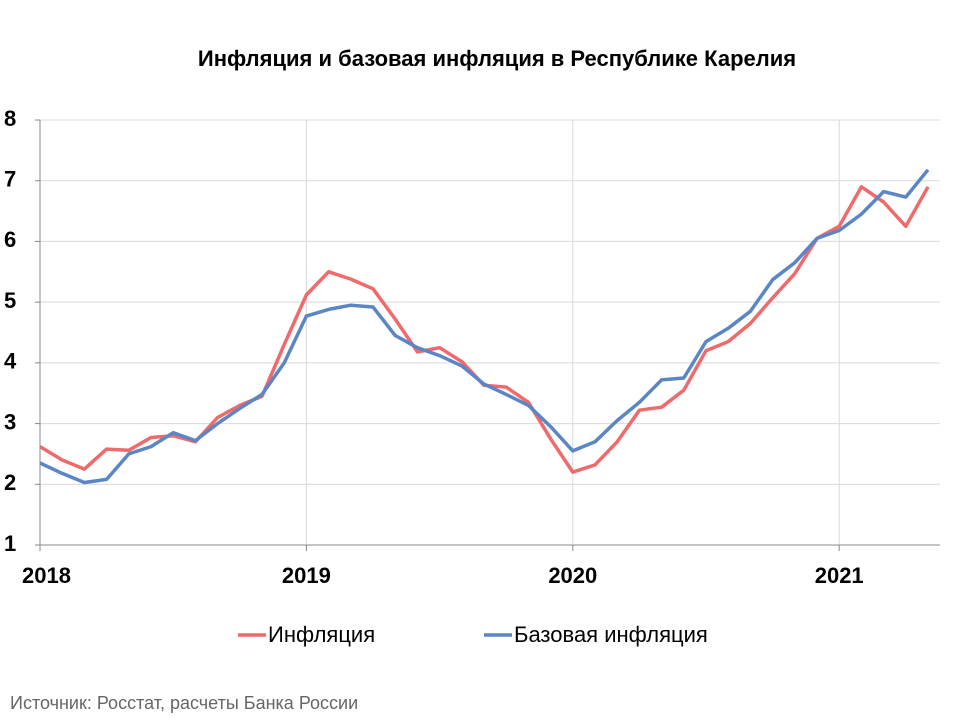 Image resolution: width=960 pixels, height=725 pixels. What do you see at coordinates (839, 575) in the screenshot?
I see `x-tick-label: 2021` at bounding box center [839, 575].